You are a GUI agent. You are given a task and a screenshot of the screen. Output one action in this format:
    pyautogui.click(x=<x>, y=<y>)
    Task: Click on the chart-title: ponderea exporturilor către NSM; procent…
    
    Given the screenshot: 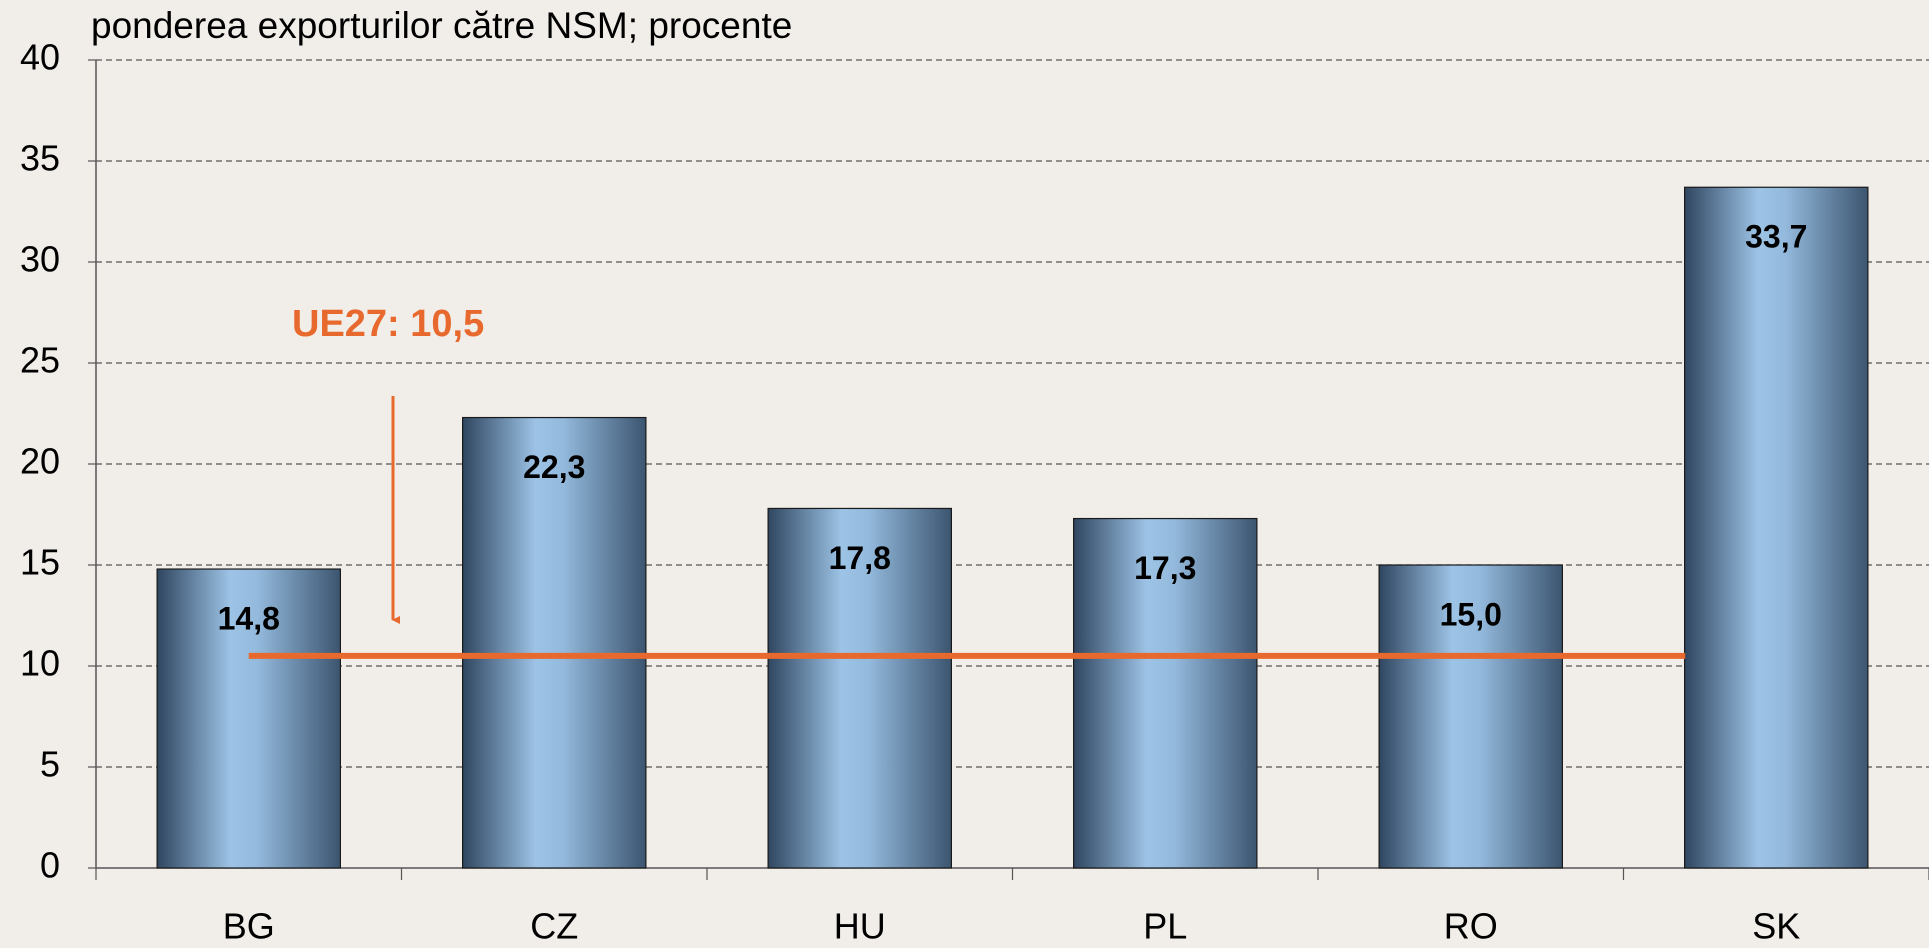 What is the action you would take?
    pyautogui.click(x=441, y=25)
    